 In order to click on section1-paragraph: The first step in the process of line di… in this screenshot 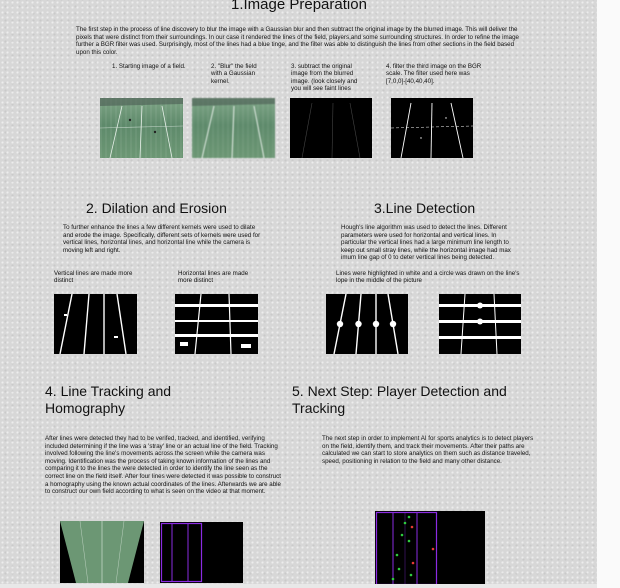, I will do `click(297, 41)`.